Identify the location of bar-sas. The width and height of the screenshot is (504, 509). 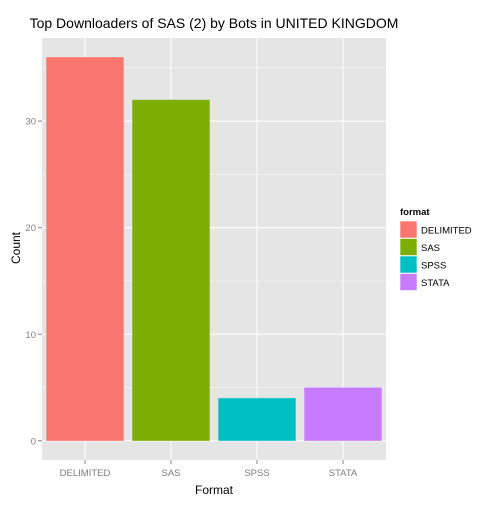
(171, 270).